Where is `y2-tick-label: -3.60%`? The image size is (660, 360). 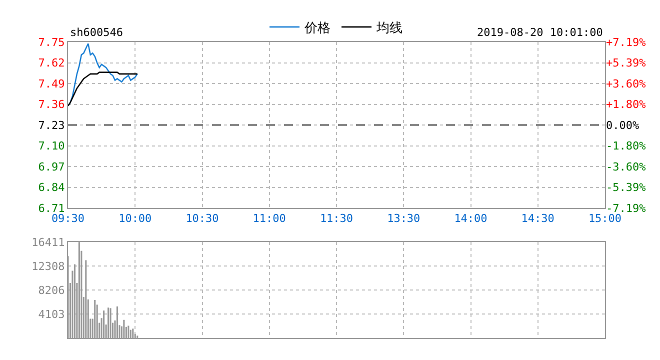
y2-tick-label: -3.60% is located at coordinates (626, 167).